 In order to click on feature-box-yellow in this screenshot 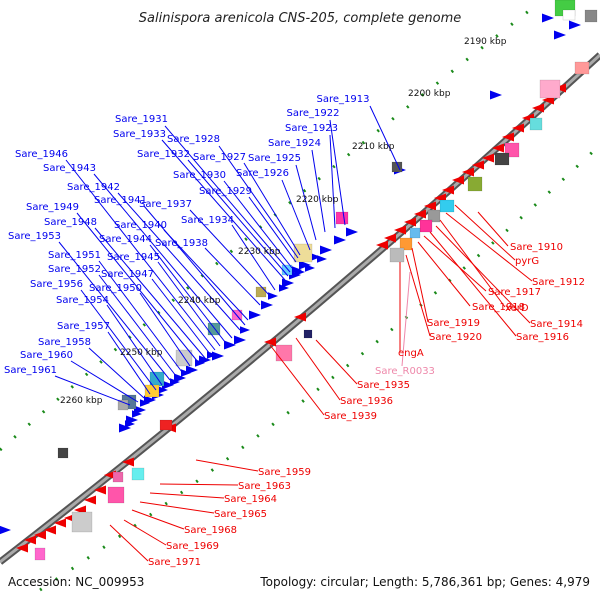, I will do `click(152, 391)`.